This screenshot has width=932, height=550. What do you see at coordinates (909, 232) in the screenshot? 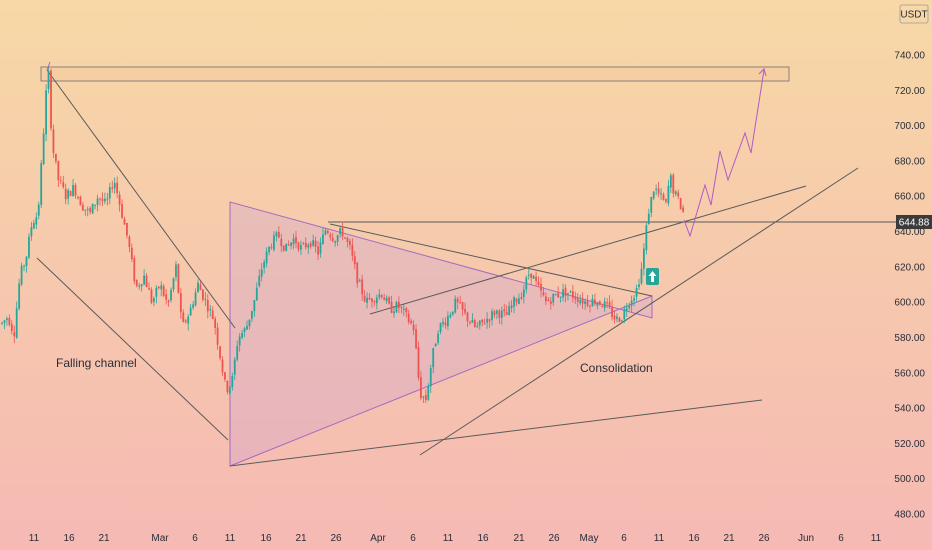
I see `y-tick-label: 640.00` at bounding box center [909, 232].